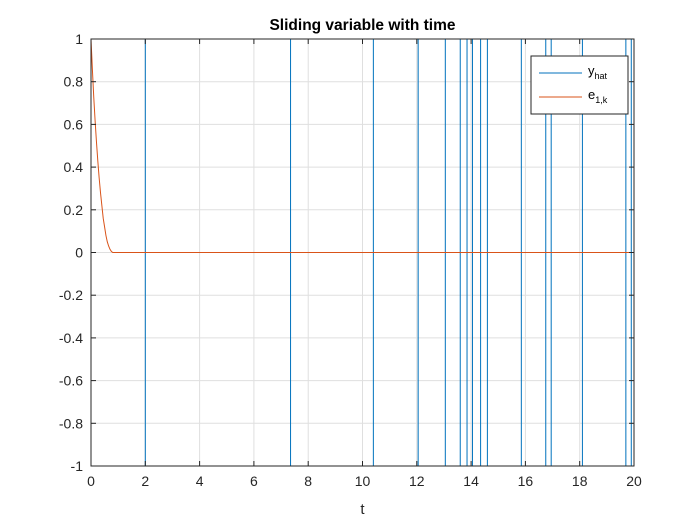 Image resolution: width=700 pixels, height=525 pixels. What do you see at coordinates (362, 509) in the screenshot?
I see `x-axis-label: t` at bounding box center [362, 509].